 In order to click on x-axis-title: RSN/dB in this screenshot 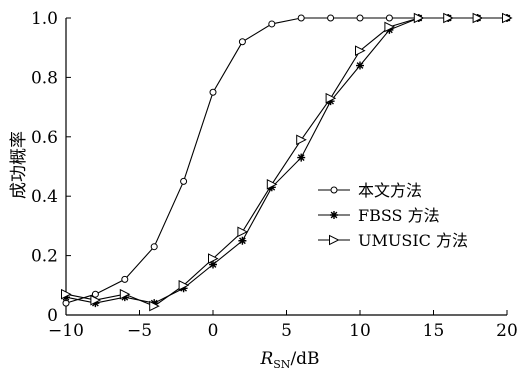, I will do `click(289, 360)`.